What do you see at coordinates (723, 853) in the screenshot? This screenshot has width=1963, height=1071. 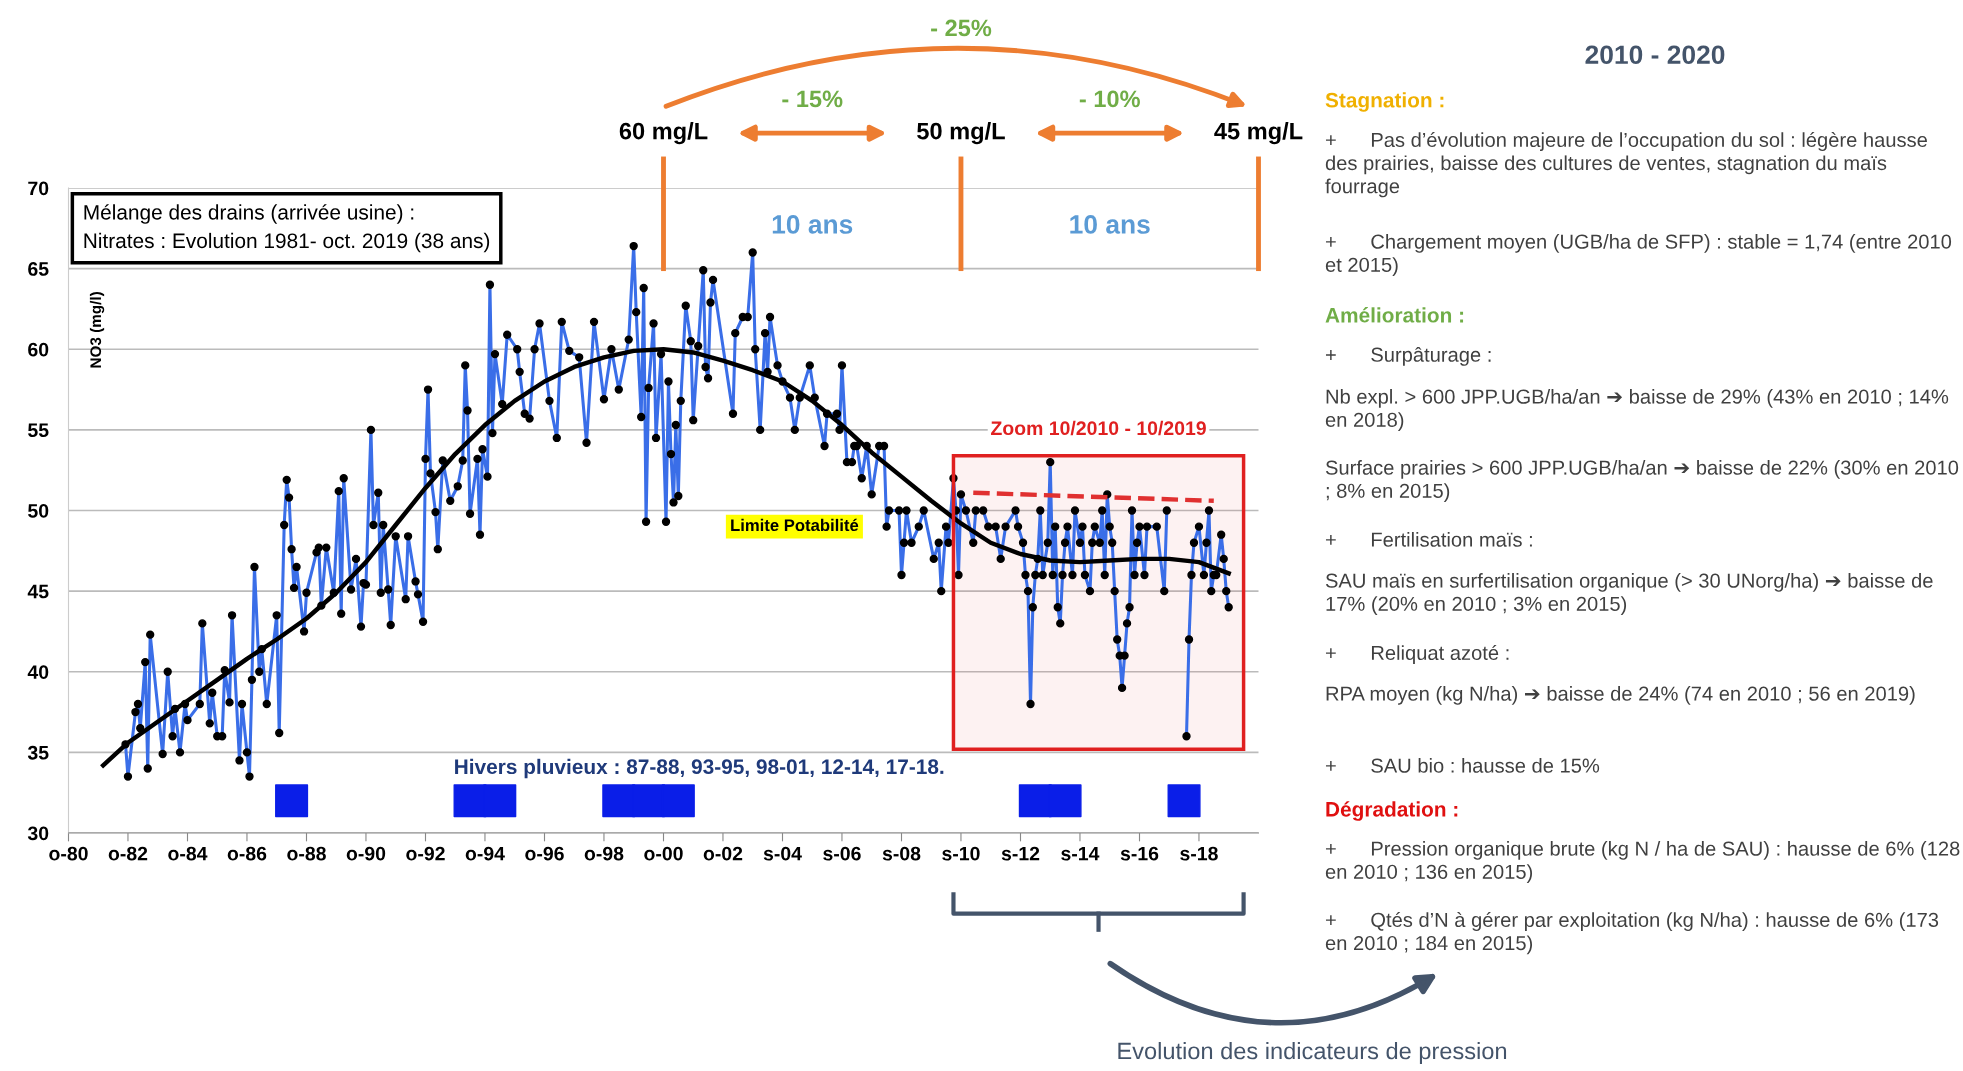 I see `x-tick-label: o-02` at bounding box center [723, 853].